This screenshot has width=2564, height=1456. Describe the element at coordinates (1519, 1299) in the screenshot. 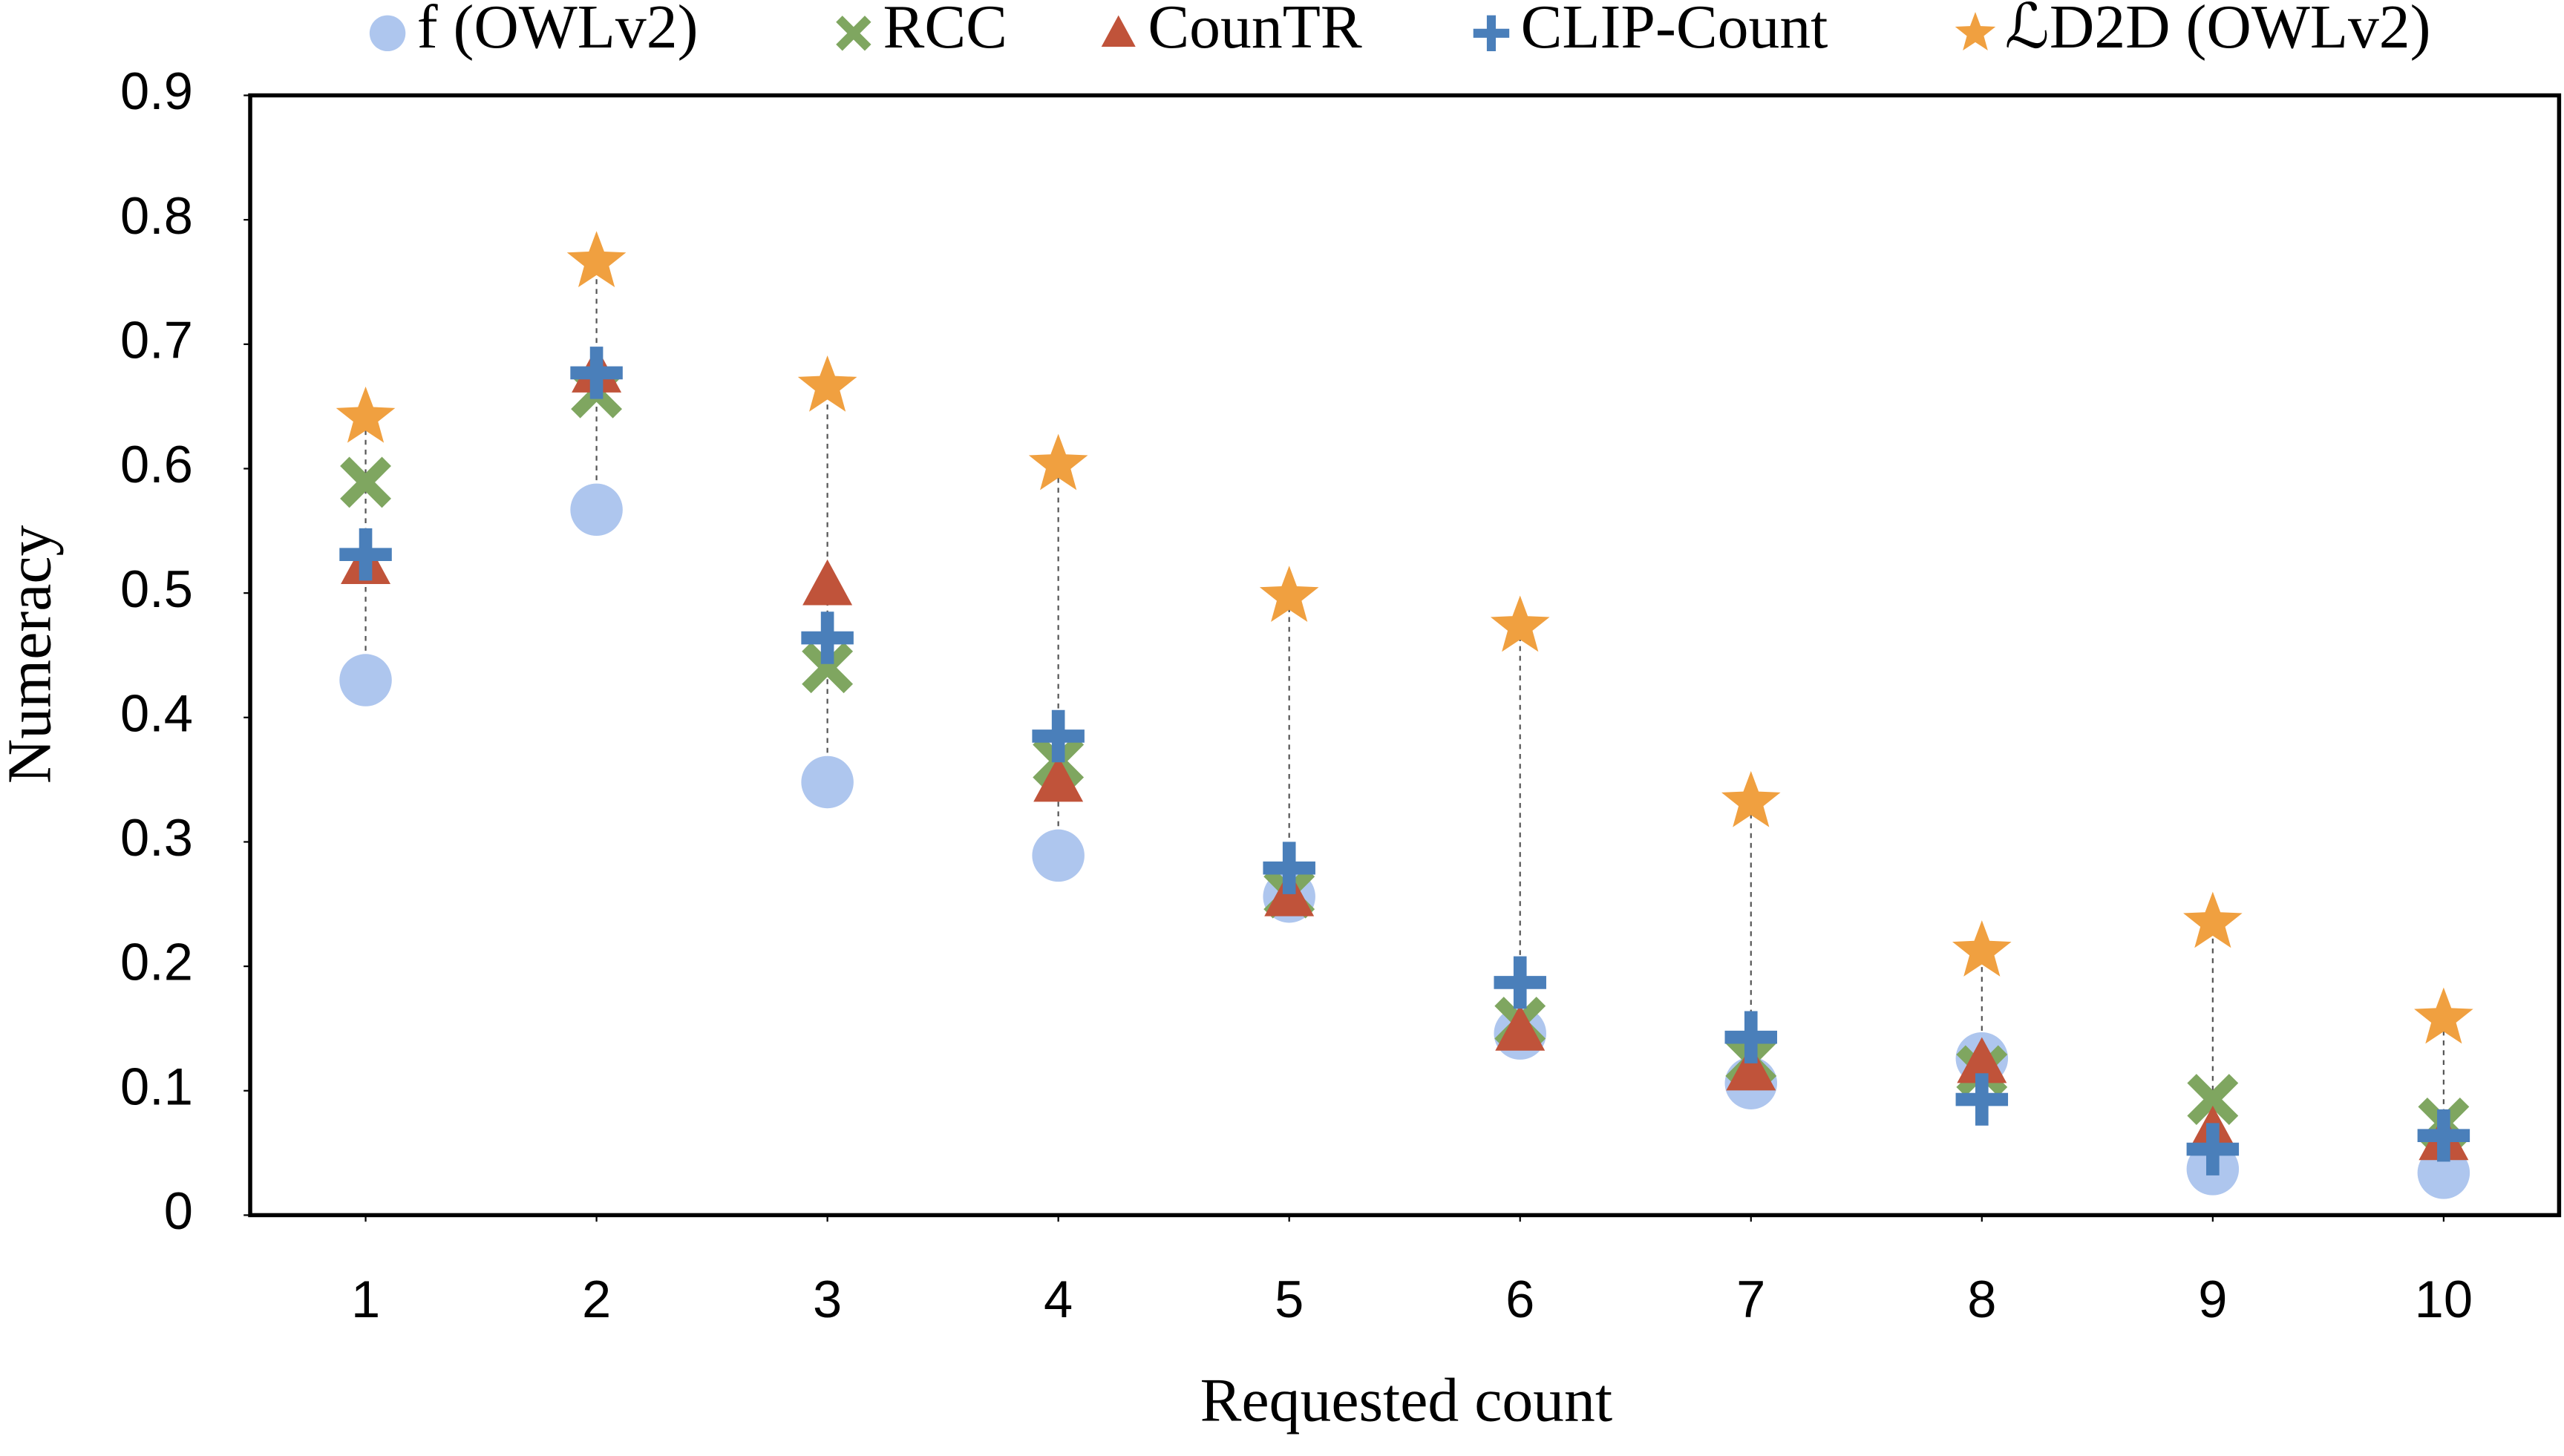

I see `x-tick-label: 6` at that location.